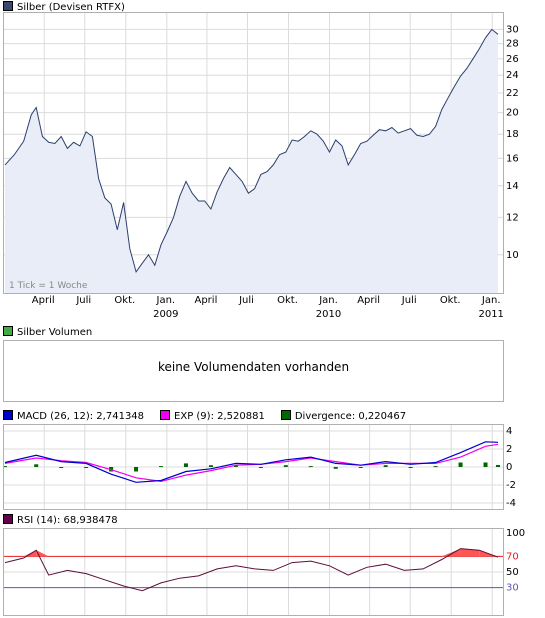  What do you see at coordinates (512, 44) in the screenshot?
I see `price-y-tick-label: 28` at bounding box center [512, 44].